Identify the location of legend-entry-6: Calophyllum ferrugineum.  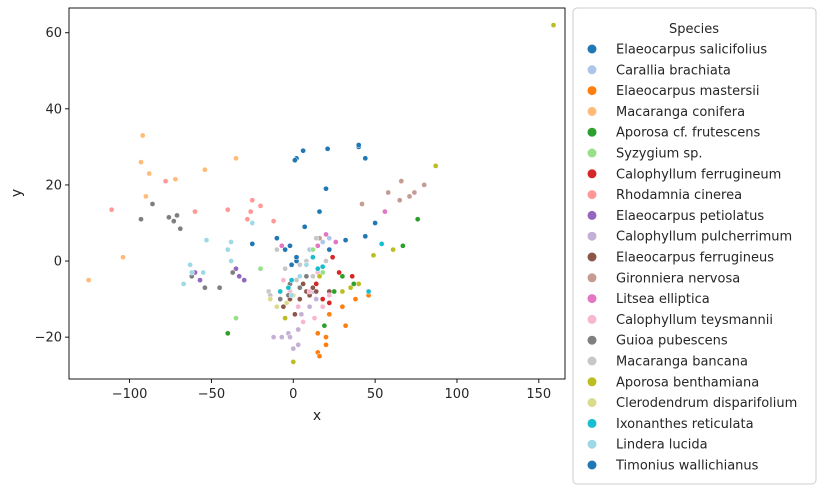
(698, 174).